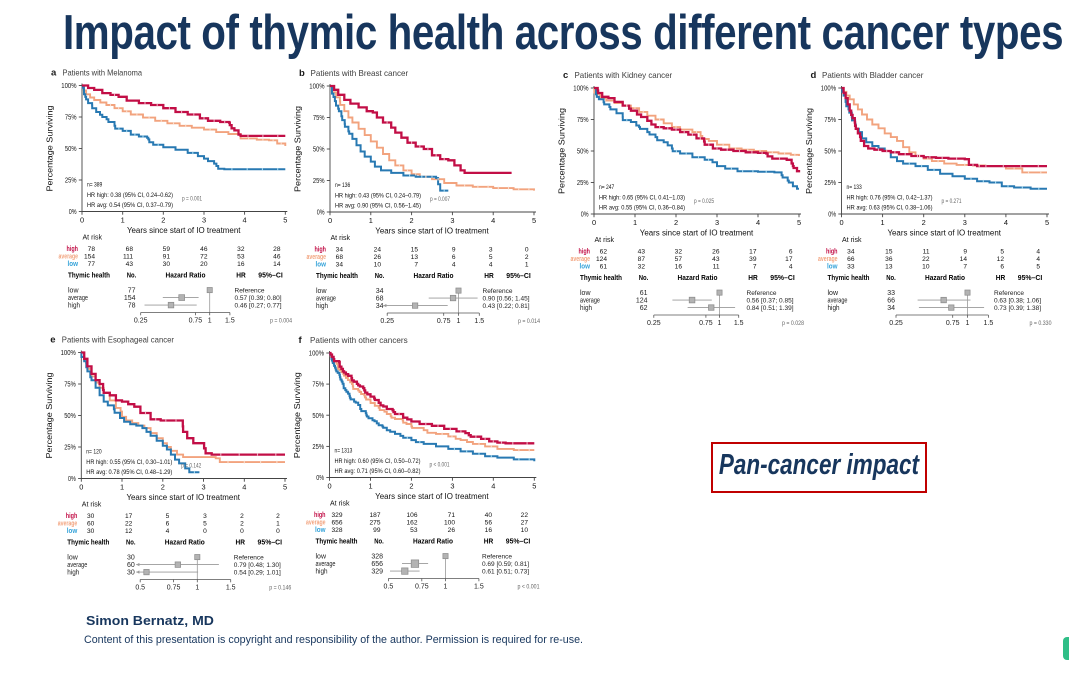 This screenshot has width=1069, height=674. What do you see at coordinates (624, 75) in the screenshot?
I see `svg-text: Patients with Kidney cancer` at bounding box center [624, 75].